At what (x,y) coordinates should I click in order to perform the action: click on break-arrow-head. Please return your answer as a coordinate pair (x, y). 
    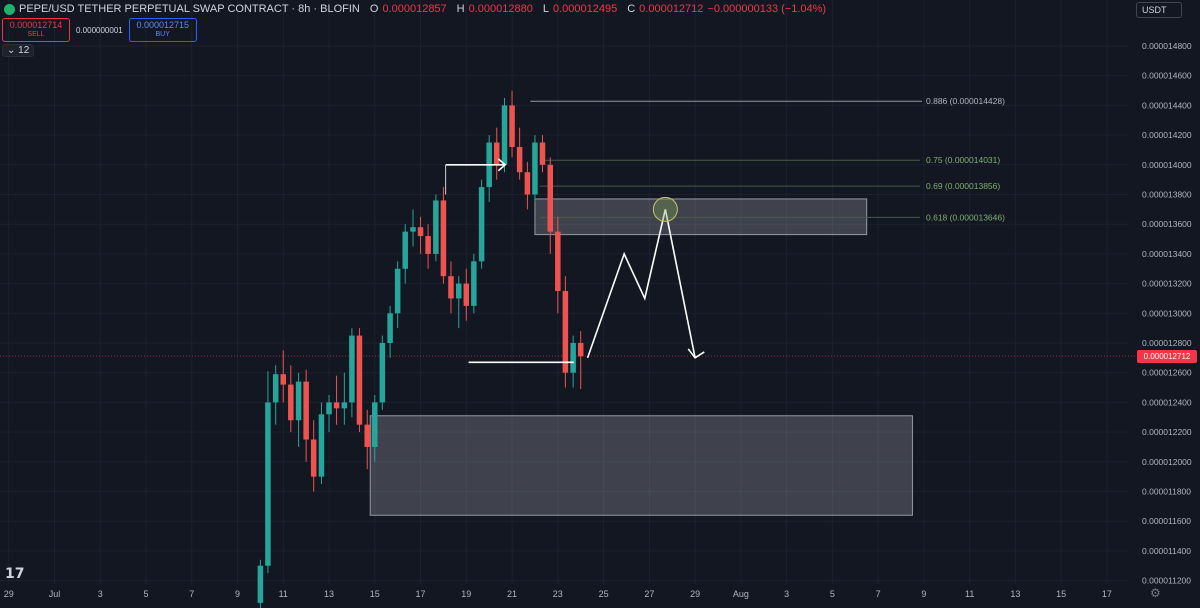
    Looking at the image, I should click on (502, 165).